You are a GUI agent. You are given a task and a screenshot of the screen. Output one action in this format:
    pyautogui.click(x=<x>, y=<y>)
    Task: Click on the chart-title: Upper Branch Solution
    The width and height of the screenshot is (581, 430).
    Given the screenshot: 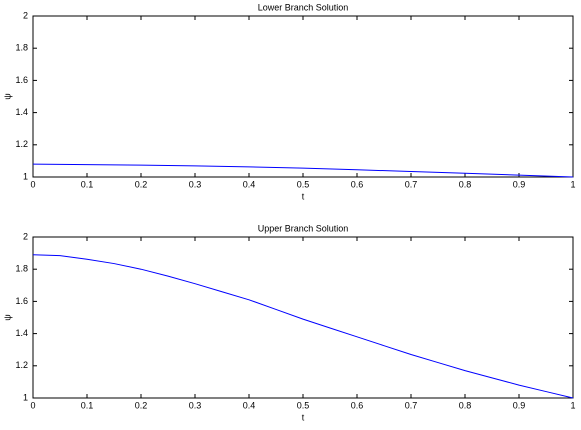 What is the action you would take?
    pyautogui.click(x=303, y=228)
    